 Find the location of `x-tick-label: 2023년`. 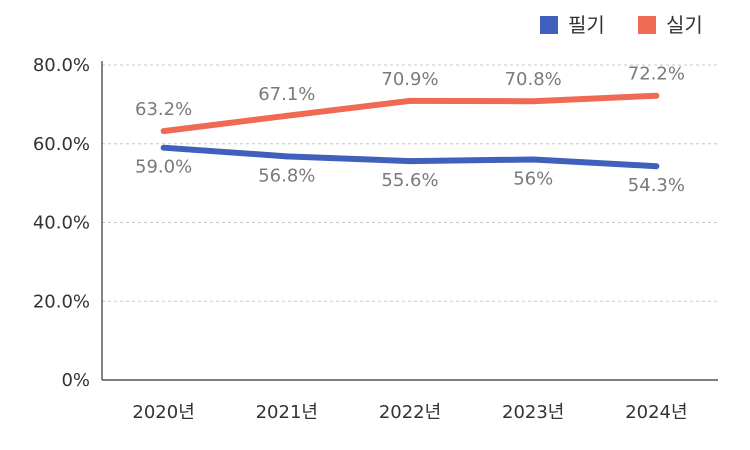

x-tick-label: 2023년 is located at coordinates (533, 412).